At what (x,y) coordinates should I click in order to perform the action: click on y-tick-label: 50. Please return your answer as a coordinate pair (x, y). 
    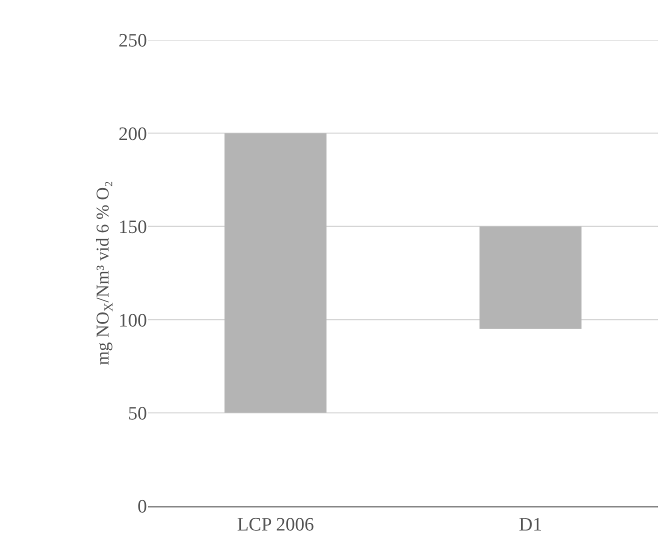
    Looking at the image, I should click on (137, 413).